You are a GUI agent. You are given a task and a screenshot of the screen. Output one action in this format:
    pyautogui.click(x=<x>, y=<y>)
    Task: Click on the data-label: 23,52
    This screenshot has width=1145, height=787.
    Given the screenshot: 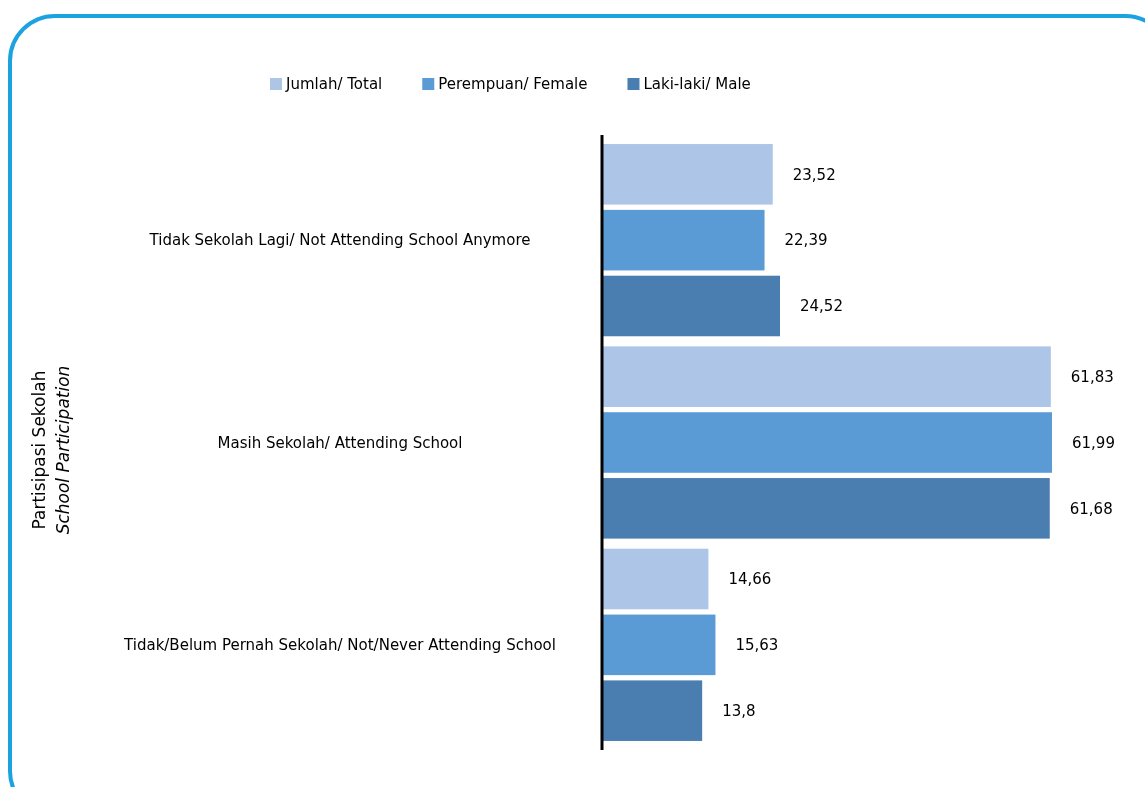 What is the action you would take?
    pyautogui.click(x=814, y=174)
    